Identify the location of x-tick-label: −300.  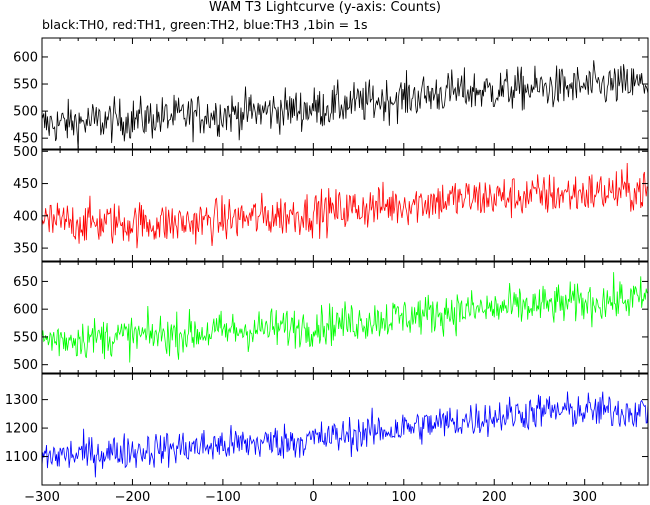
(42, 497).